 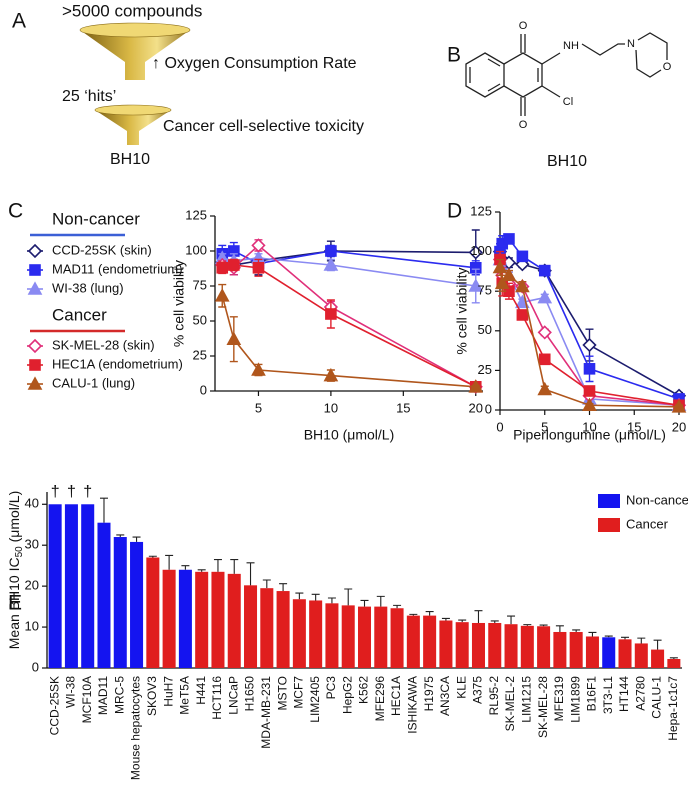 What do you see at coordinates (396, 696) in the screenshot?
I see `x-tick-label: HEC1A` at bounding box center [396, 696].